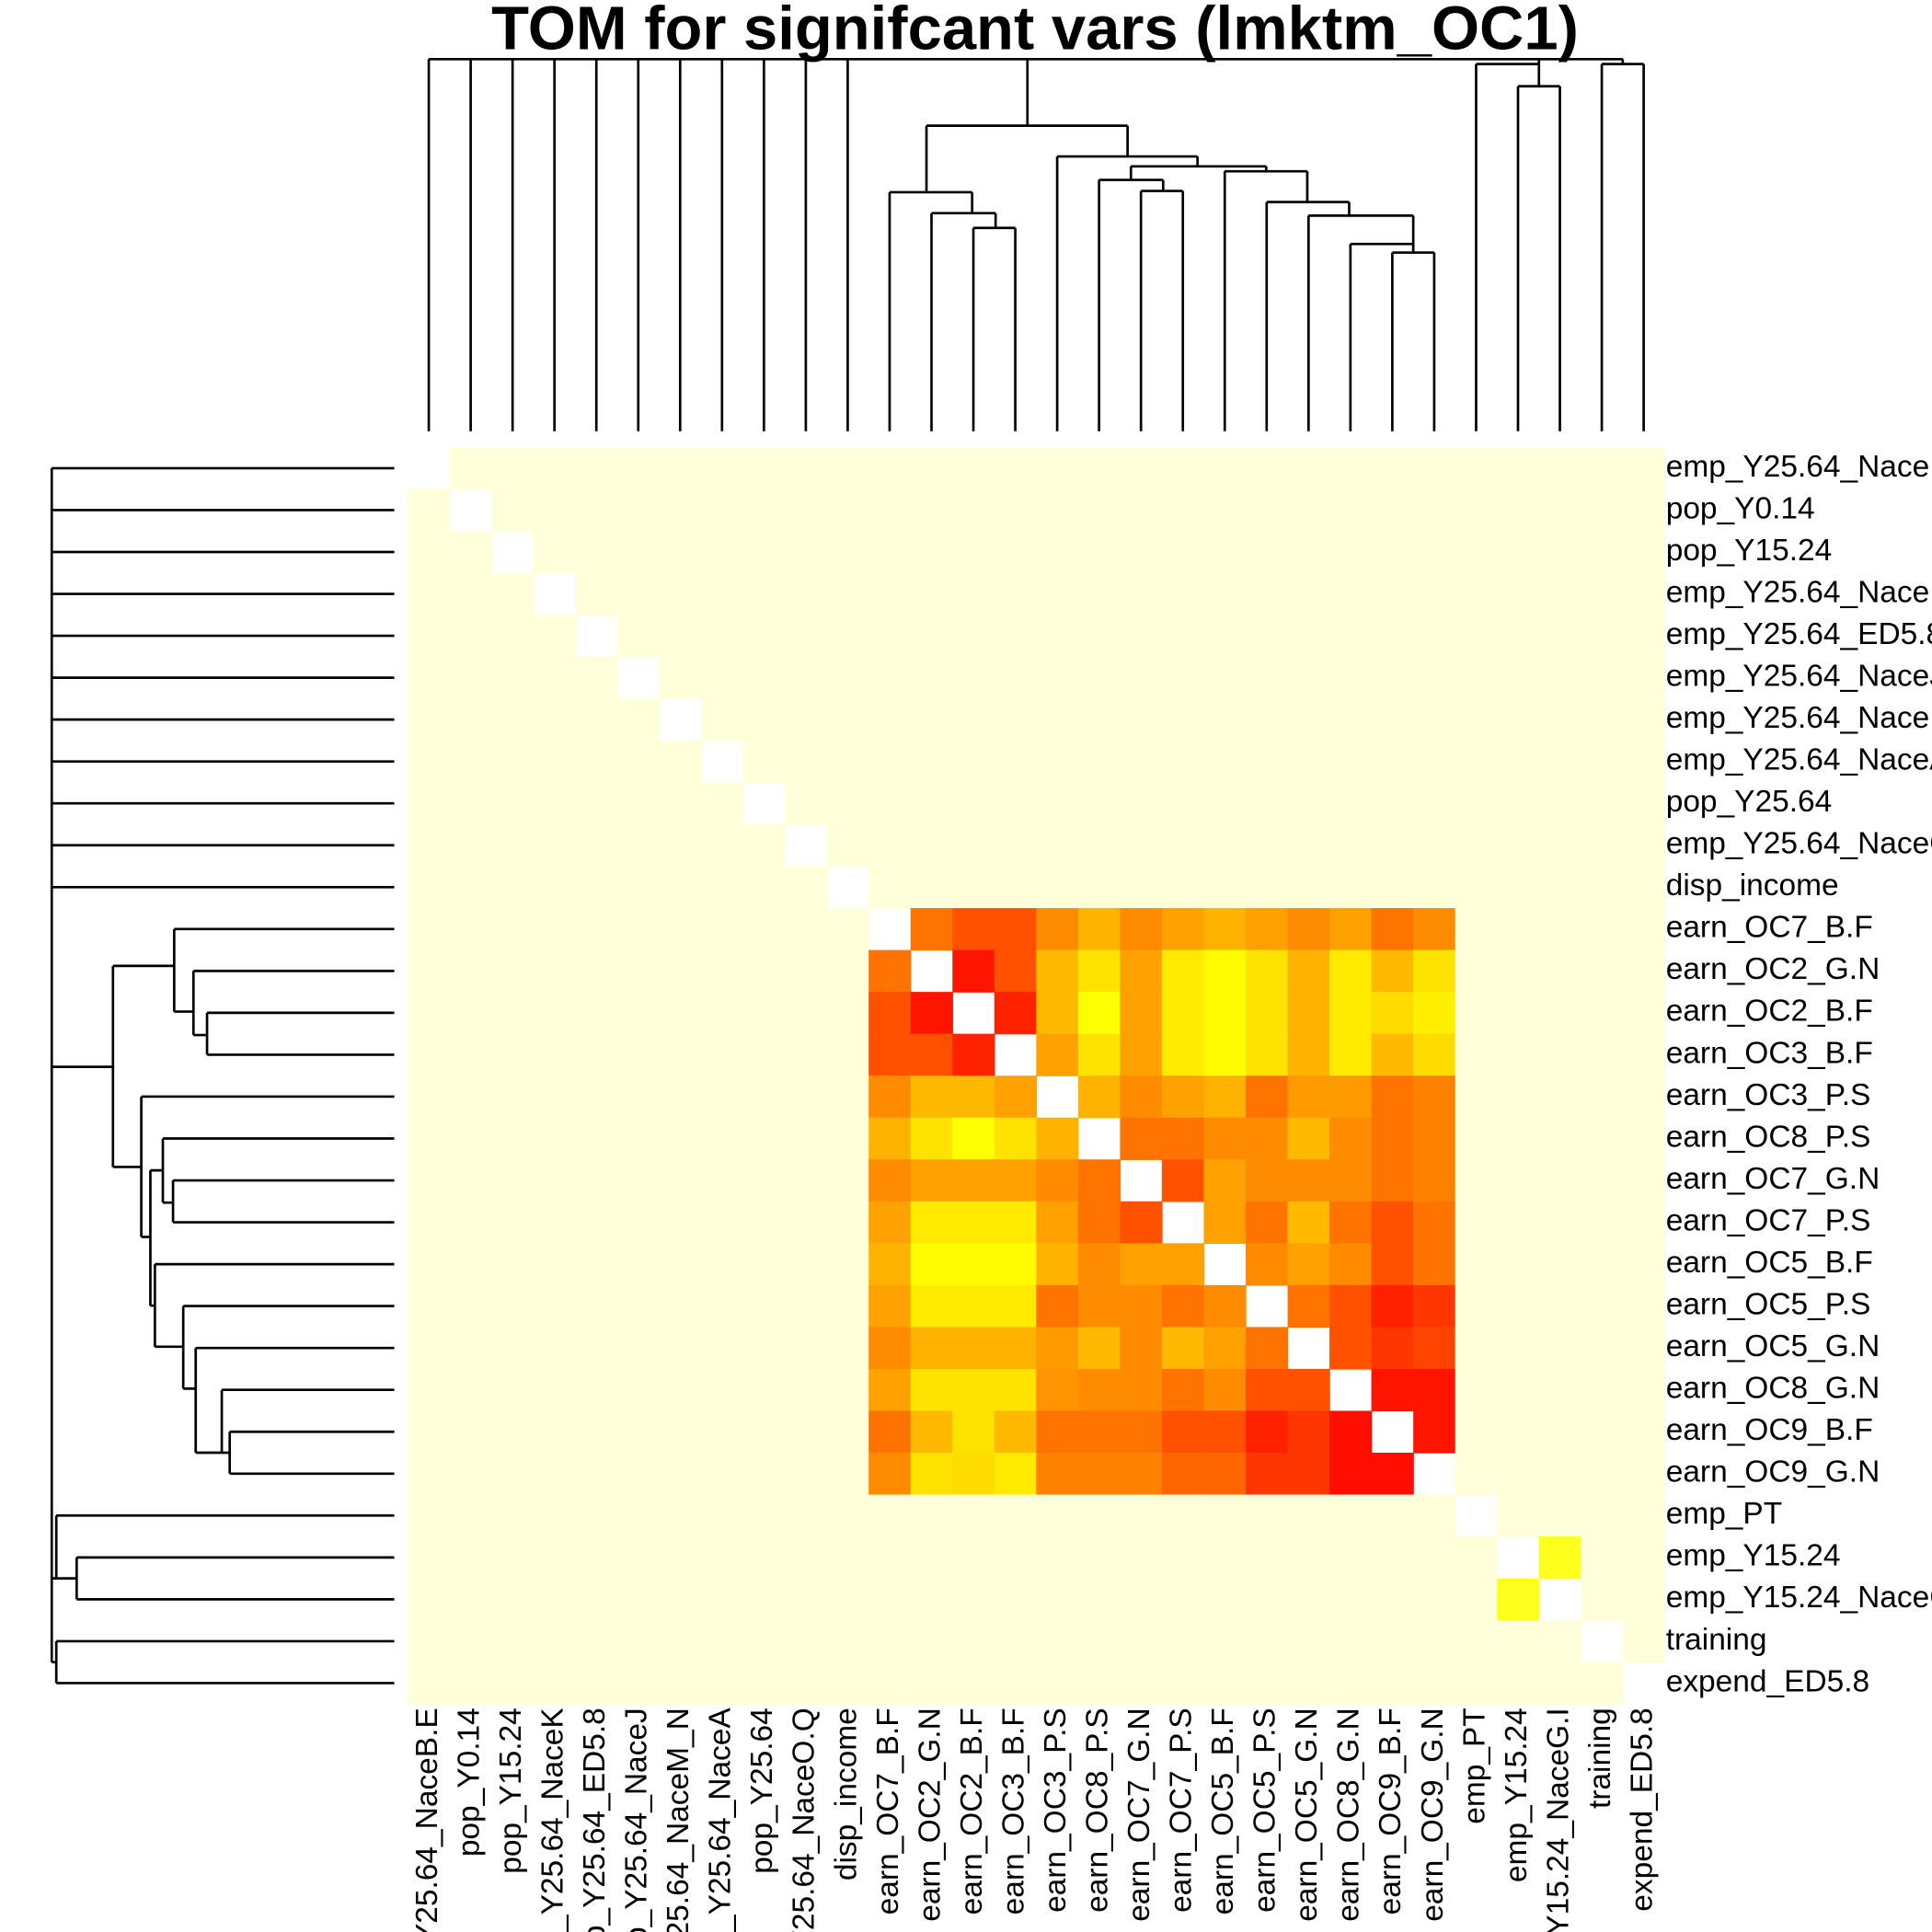 This screenshot has width=1932, height=1932. I want to click on row-label: earn_OC3_P.S, so click(1768, 1095).